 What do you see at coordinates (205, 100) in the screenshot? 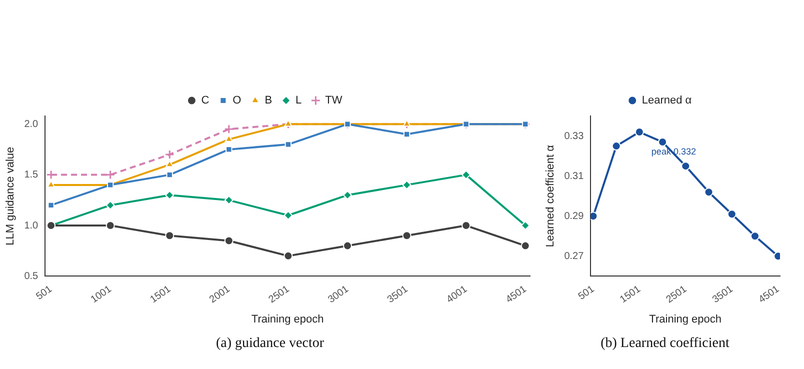
I see `legend-label: C` at bounding box center [205, 100].